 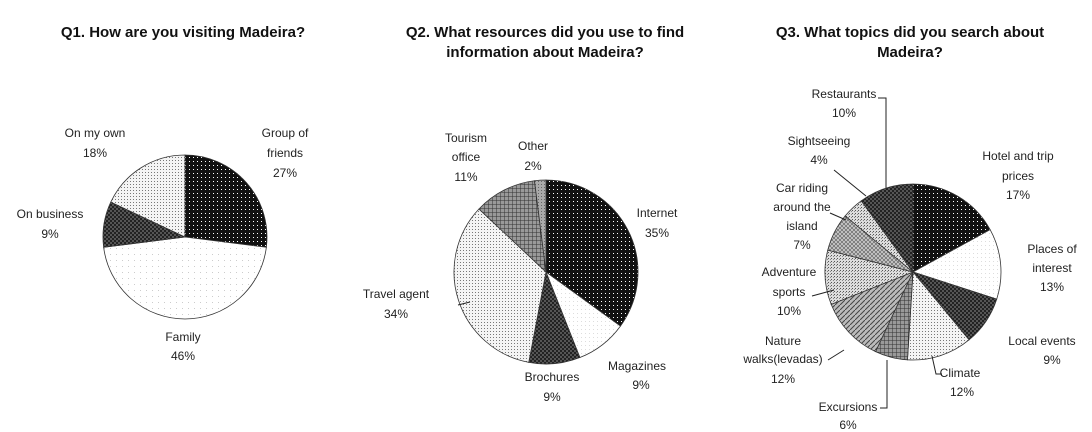 I want to click on chart3-value-local-events: 9%, so click(x=1052, y=360).